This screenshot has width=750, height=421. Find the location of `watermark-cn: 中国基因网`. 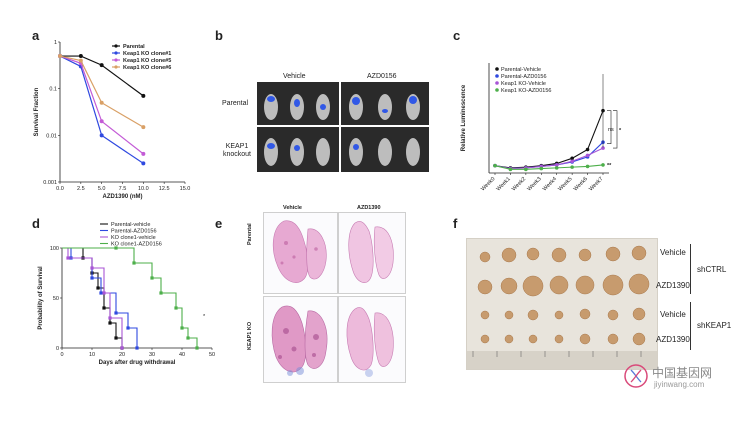

watermark-cn: 中国基因网 is located at coordinates (682, 373).